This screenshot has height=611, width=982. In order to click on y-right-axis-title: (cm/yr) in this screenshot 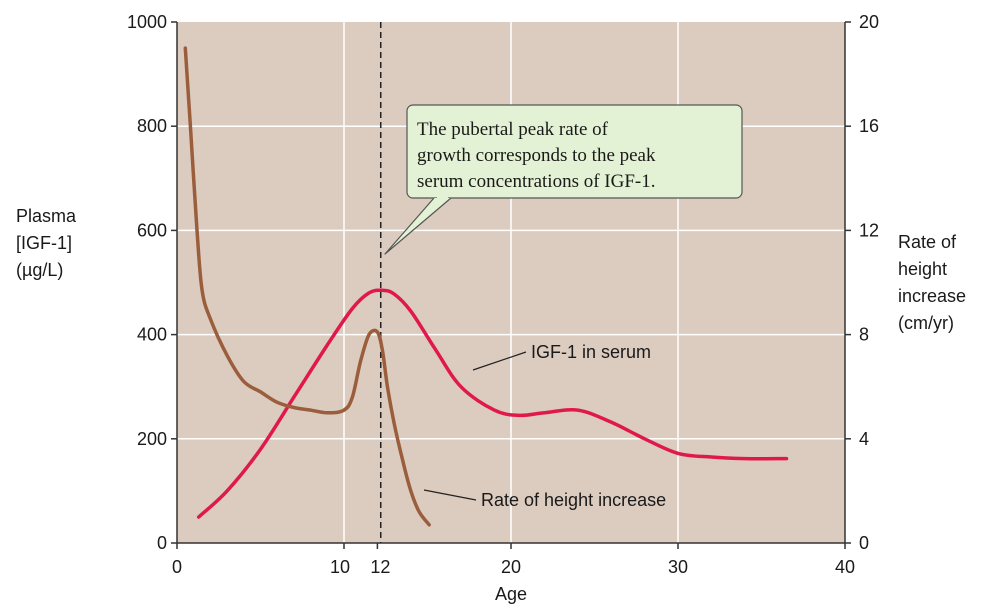, I will do `click(926, 323)`.